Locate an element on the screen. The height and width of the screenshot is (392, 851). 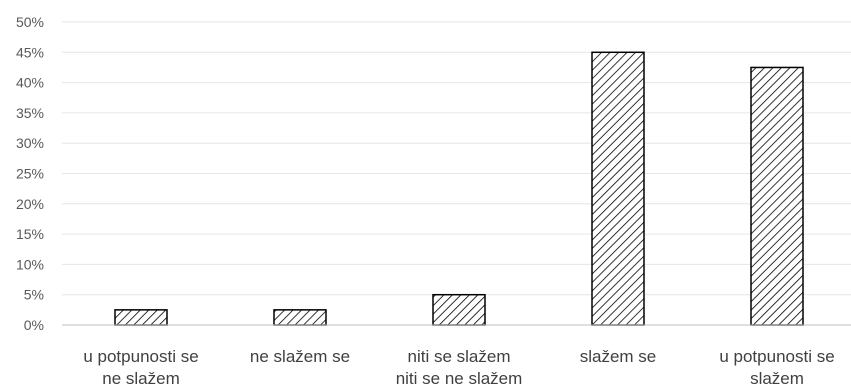
y-tick-label: 10% is located at coordinates (30, 264).